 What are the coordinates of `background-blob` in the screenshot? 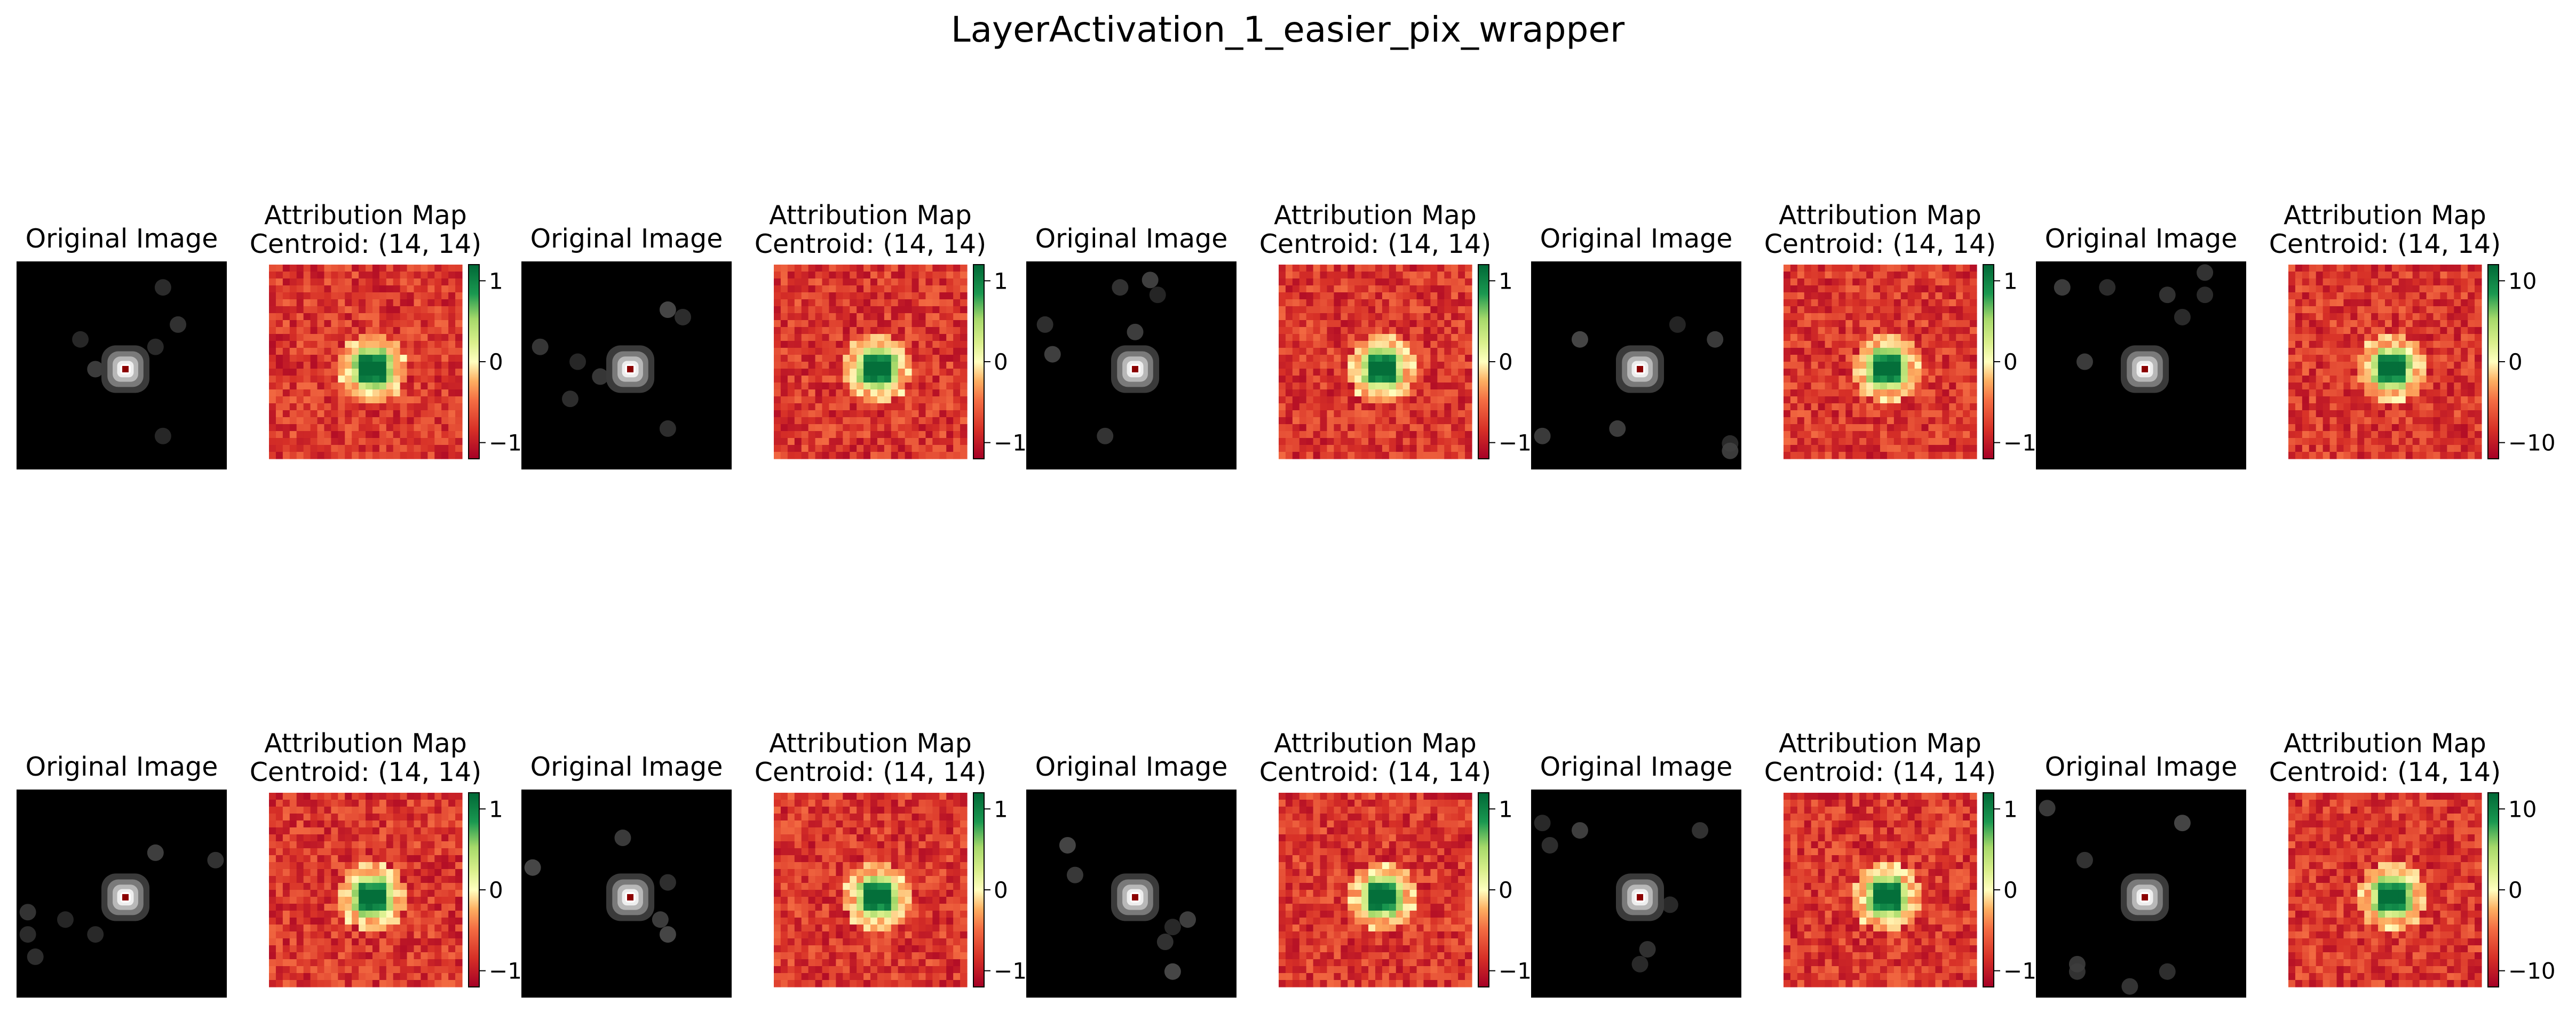 It's located at (2205, 295).